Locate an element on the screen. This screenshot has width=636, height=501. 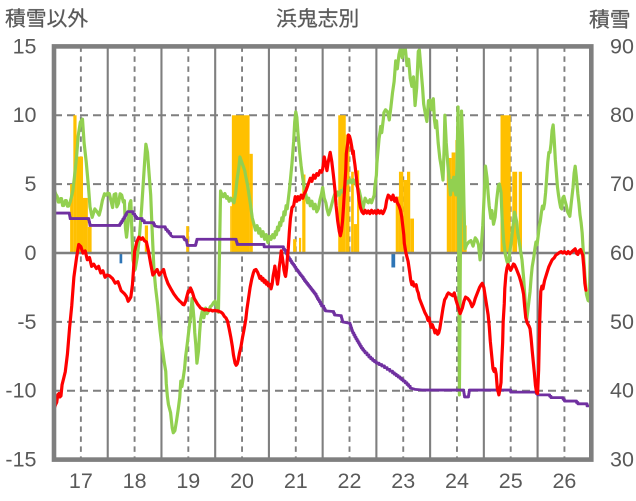
svg-text: -15 is located at coordinates (20, 460).